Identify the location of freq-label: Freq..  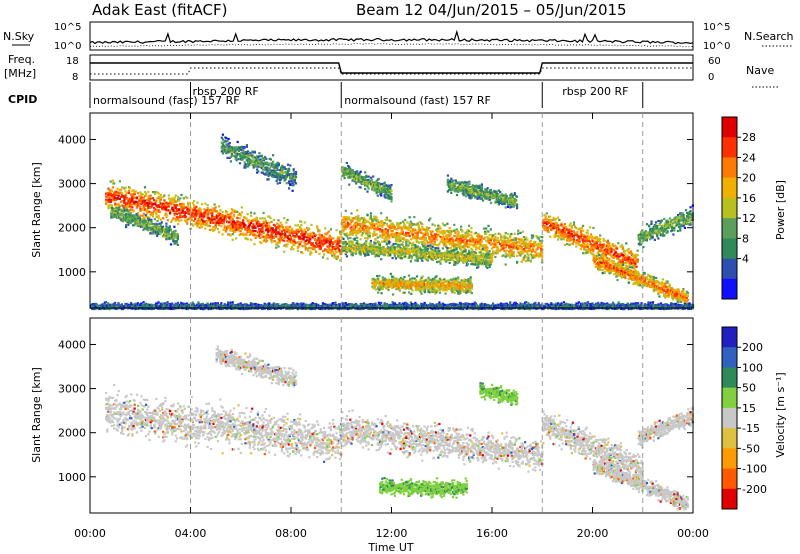
(21, 59).